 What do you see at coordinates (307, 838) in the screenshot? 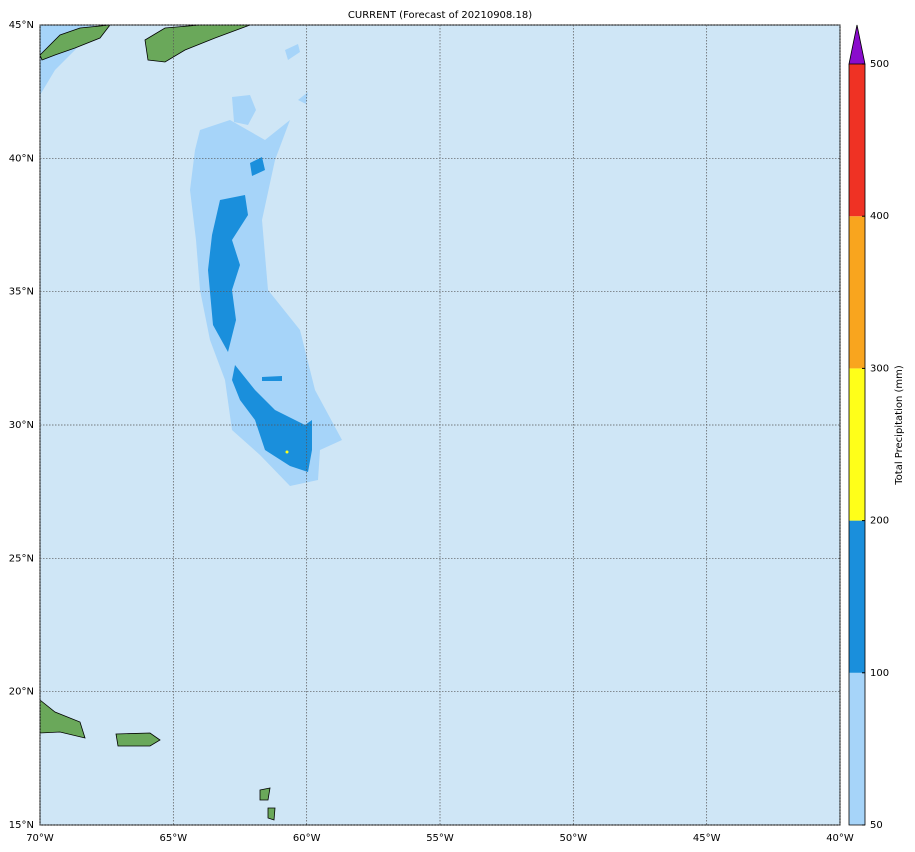
I see `lon-tick-label: 60°W` at bounding box center [307, 838].